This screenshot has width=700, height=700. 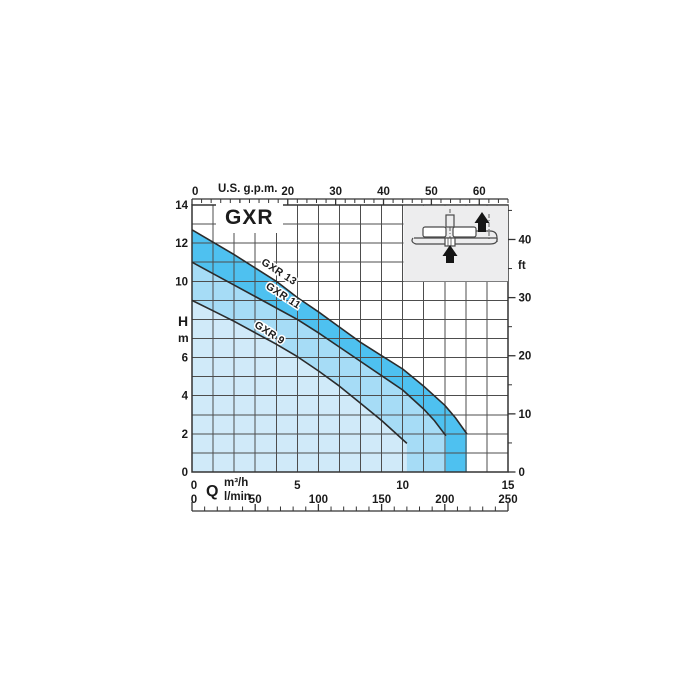 What do you see at coordinates (248, 189) in the screenshot?
I see `gpm-axis-unit-label: U.S. g.p.m.` at bounding box center [248, 189].